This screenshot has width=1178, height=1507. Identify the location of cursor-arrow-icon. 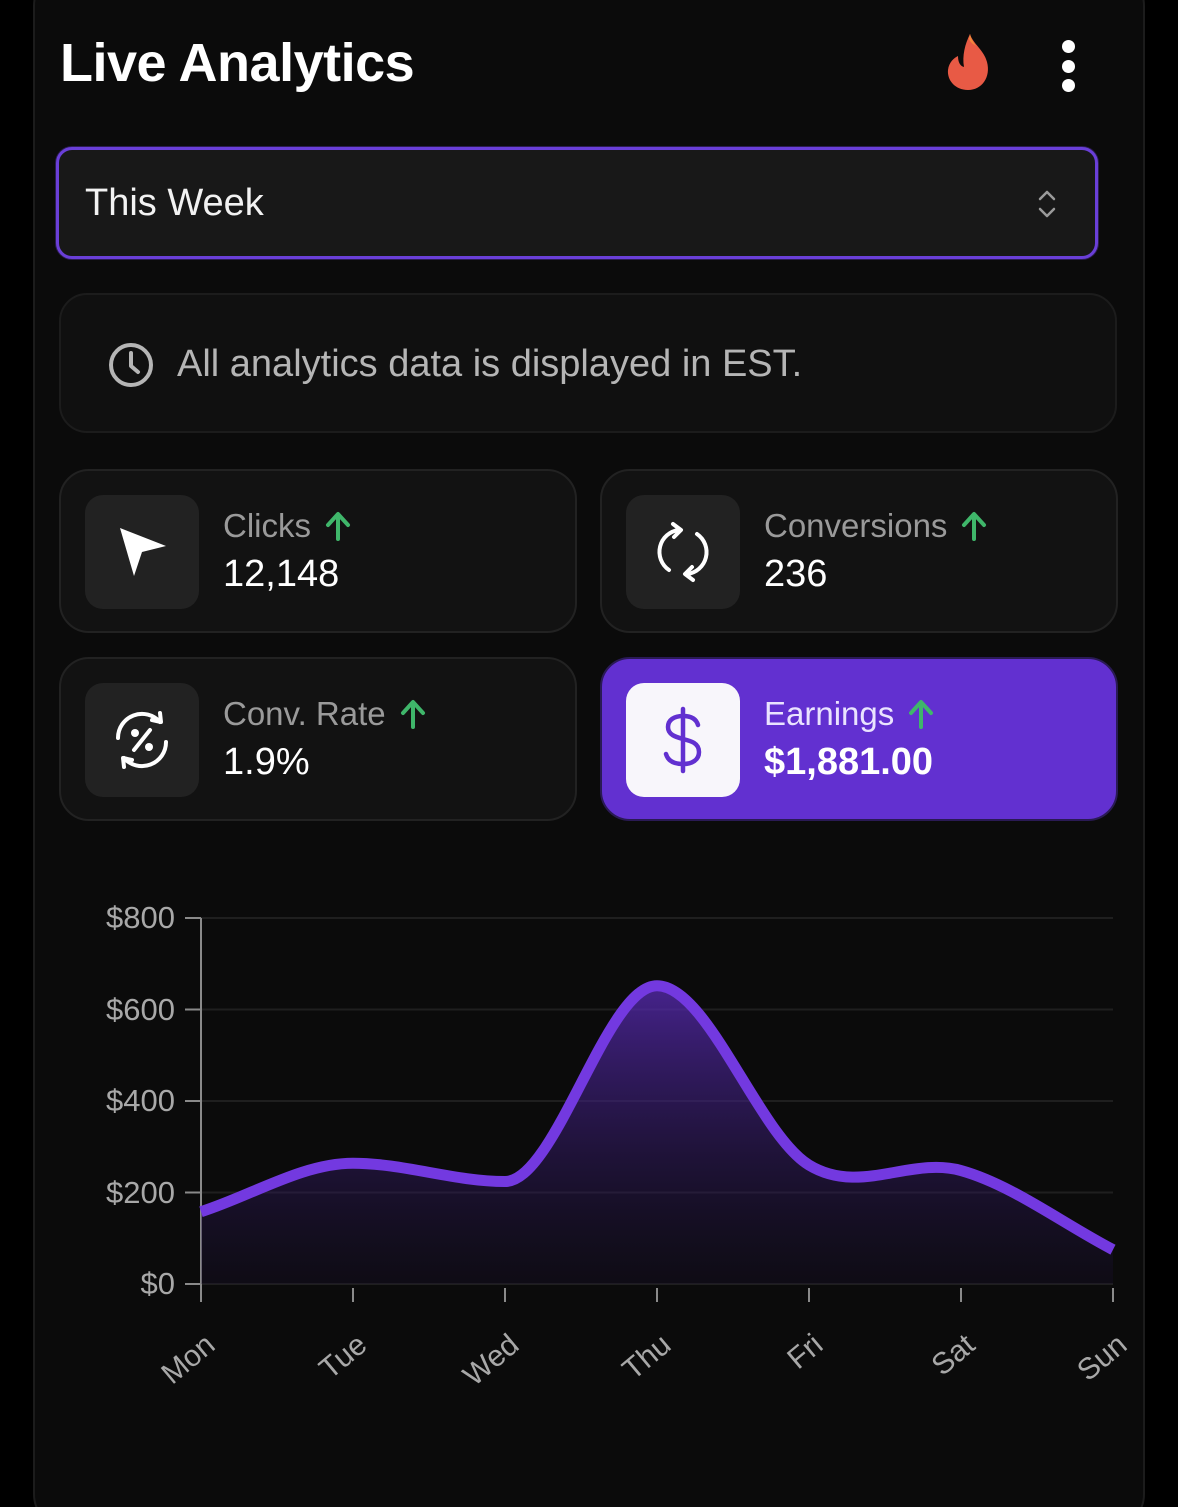
(143, 552).